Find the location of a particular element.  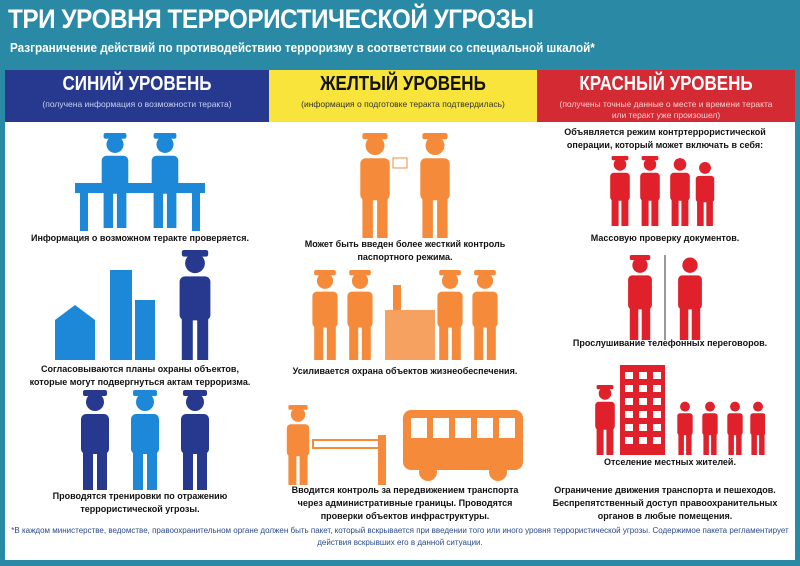

chimney is located at coordinates (397, 297).